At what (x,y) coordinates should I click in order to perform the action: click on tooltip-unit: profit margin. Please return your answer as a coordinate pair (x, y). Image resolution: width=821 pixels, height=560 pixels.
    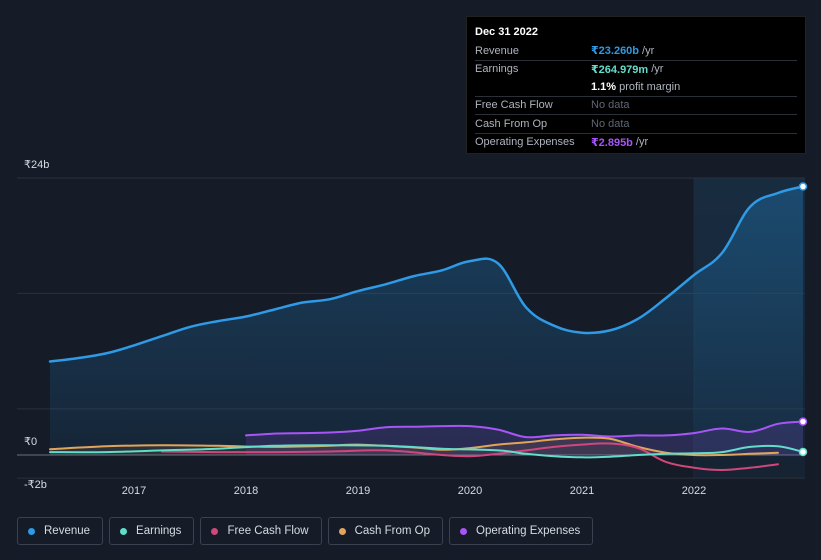
    Looking at the image, I should click on (650, 86).